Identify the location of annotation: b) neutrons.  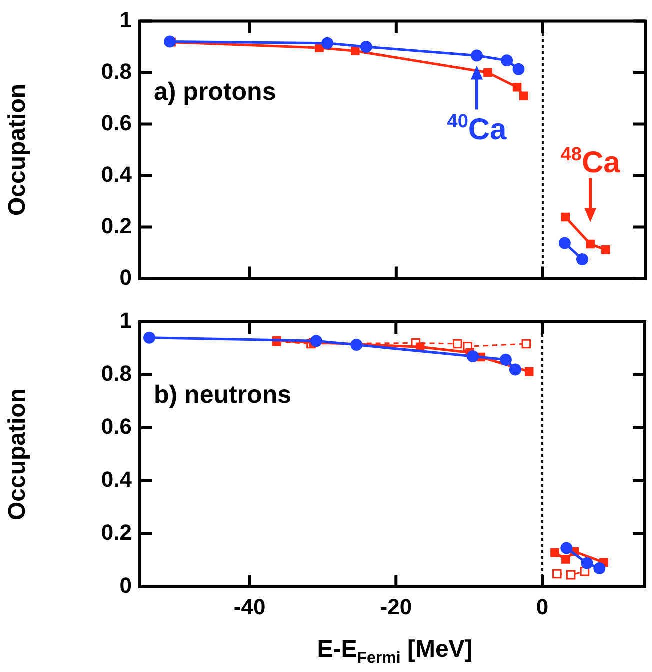
(223, 395).